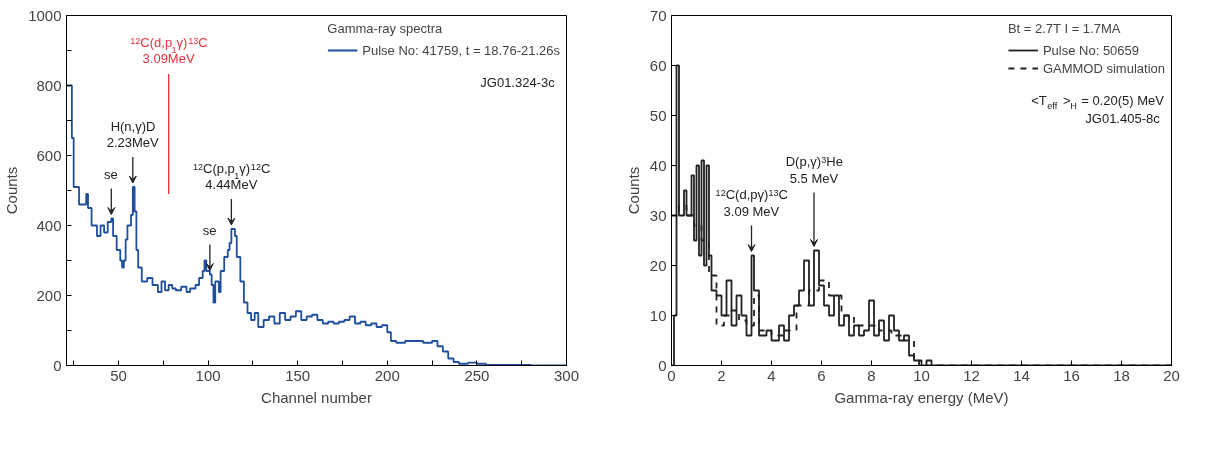  What do you see at coordinates (658, 15) in the screenshot?
I see `y-tick-label: 70` at bounding box center [658, 15].